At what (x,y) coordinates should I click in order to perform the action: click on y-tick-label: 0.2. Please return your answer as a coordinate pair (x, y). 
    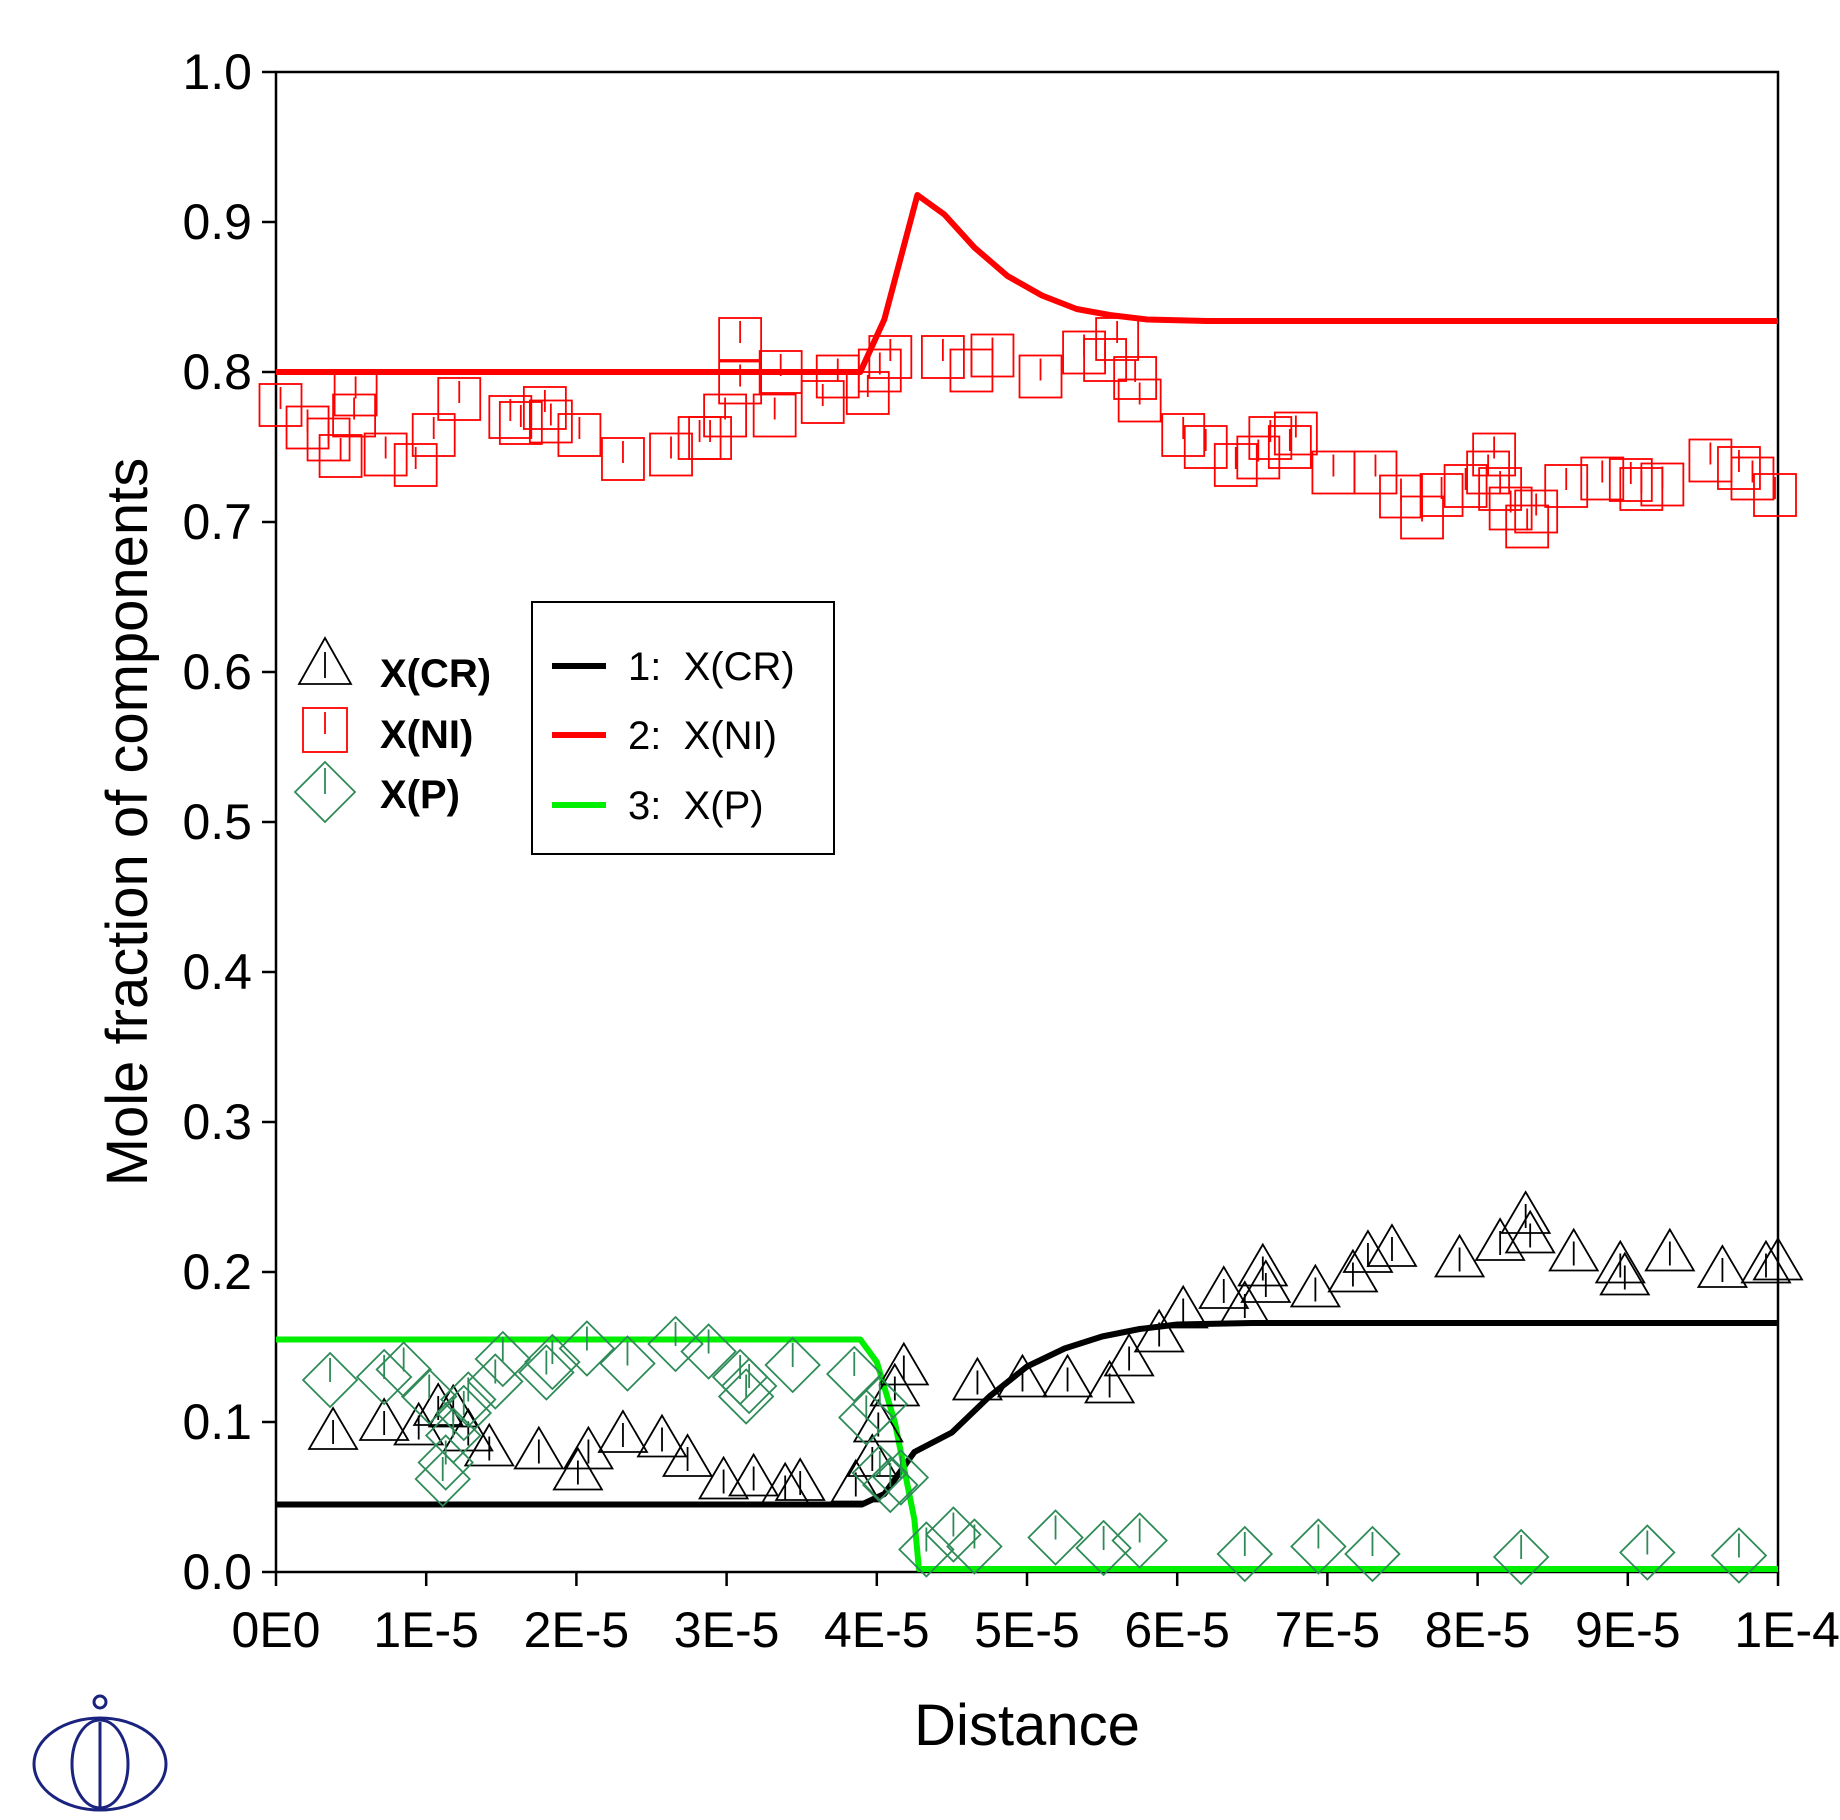
    Looking at the image, I should click on (217, 1272).